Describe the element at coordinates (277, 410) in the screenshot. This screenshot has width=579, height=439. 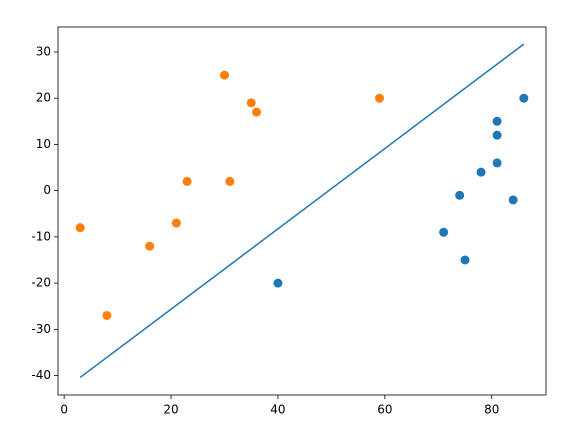
I see `x-tick-label: 40` at that location.